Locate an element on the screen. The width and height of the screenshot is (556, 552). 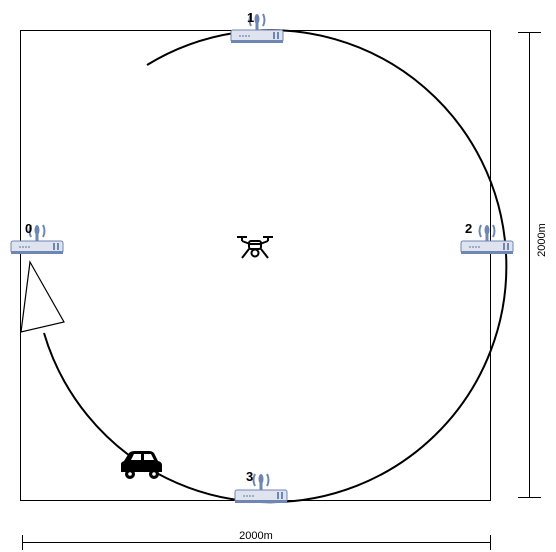
station-0: 0 is located at coordinates (37, 238).